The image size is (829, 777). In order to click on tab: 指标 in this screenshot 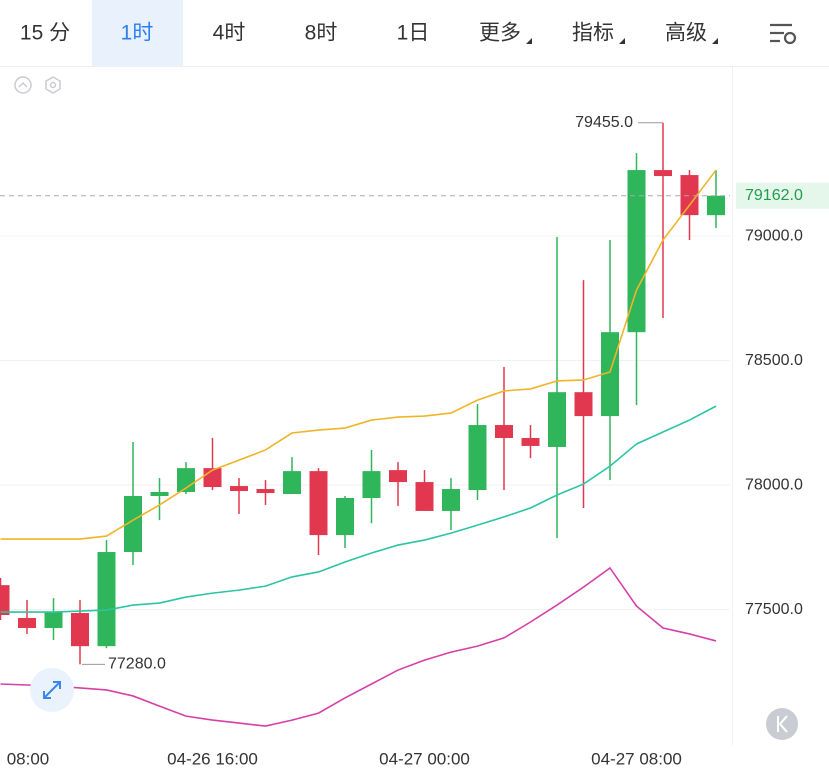, I will do `click(593, 33)`.